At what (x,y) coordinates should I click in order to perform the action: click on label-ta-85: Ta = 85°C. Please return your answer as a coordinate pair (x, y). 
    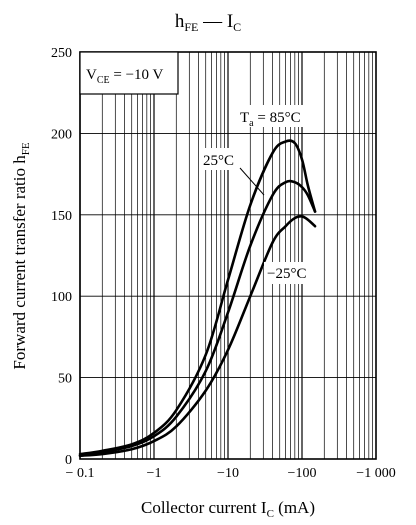
    Looking at the image, I should click on (270, 119).